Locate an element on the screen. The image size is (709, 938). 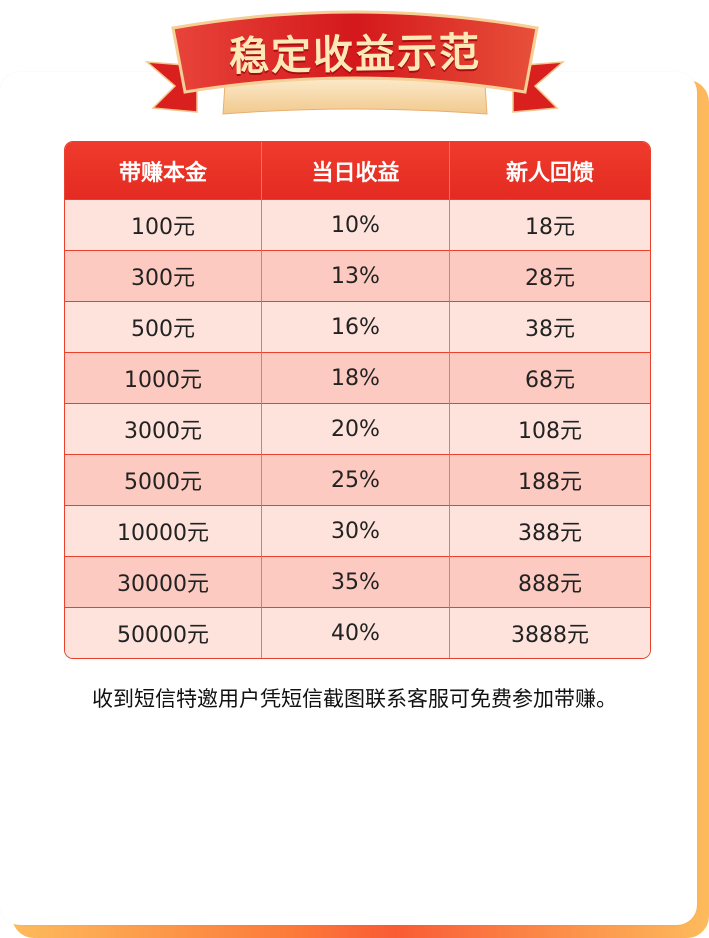
banner-ribbon is located at coordinates (355, 62).